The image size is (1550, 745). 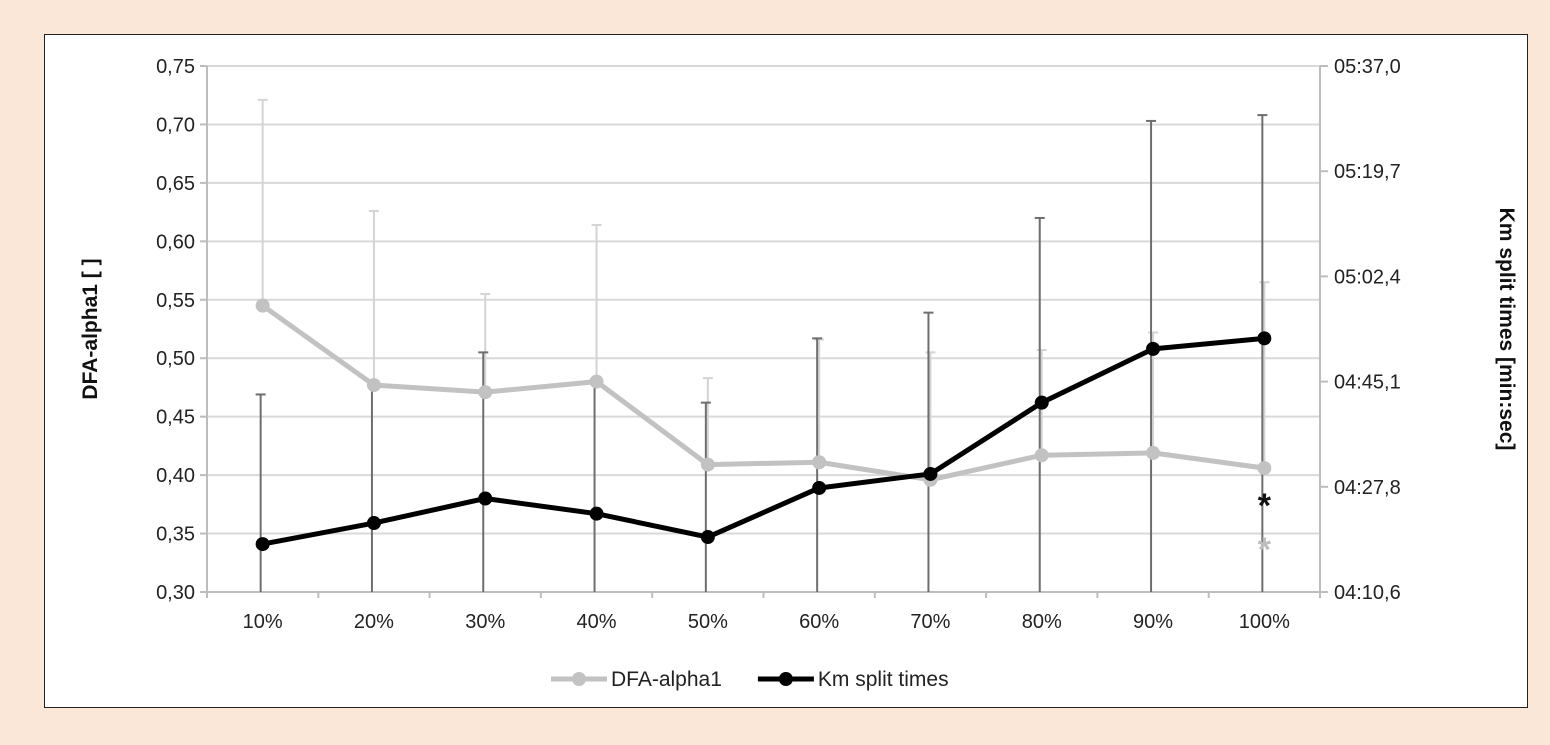 What do you see at coordinates (1153, 622) in the screenshot?
I see `x-tick-label: 90%` at bounding box center [1153, 622].